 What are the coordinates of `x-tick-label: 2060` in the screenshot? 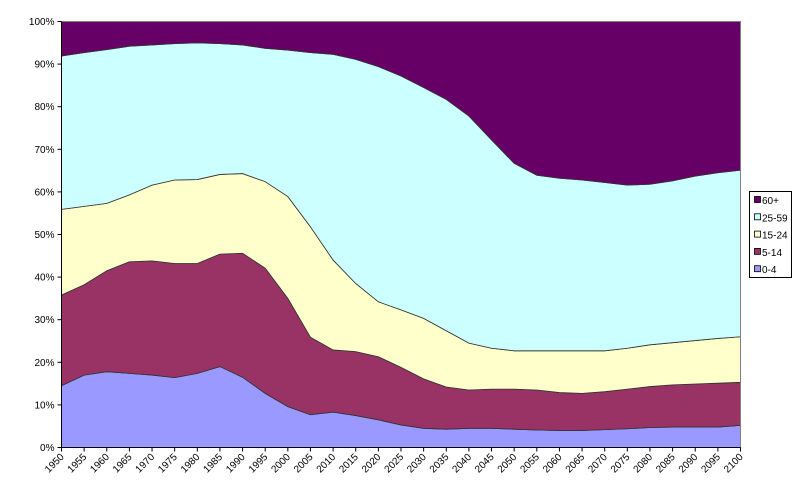 It's located at (553, 464).